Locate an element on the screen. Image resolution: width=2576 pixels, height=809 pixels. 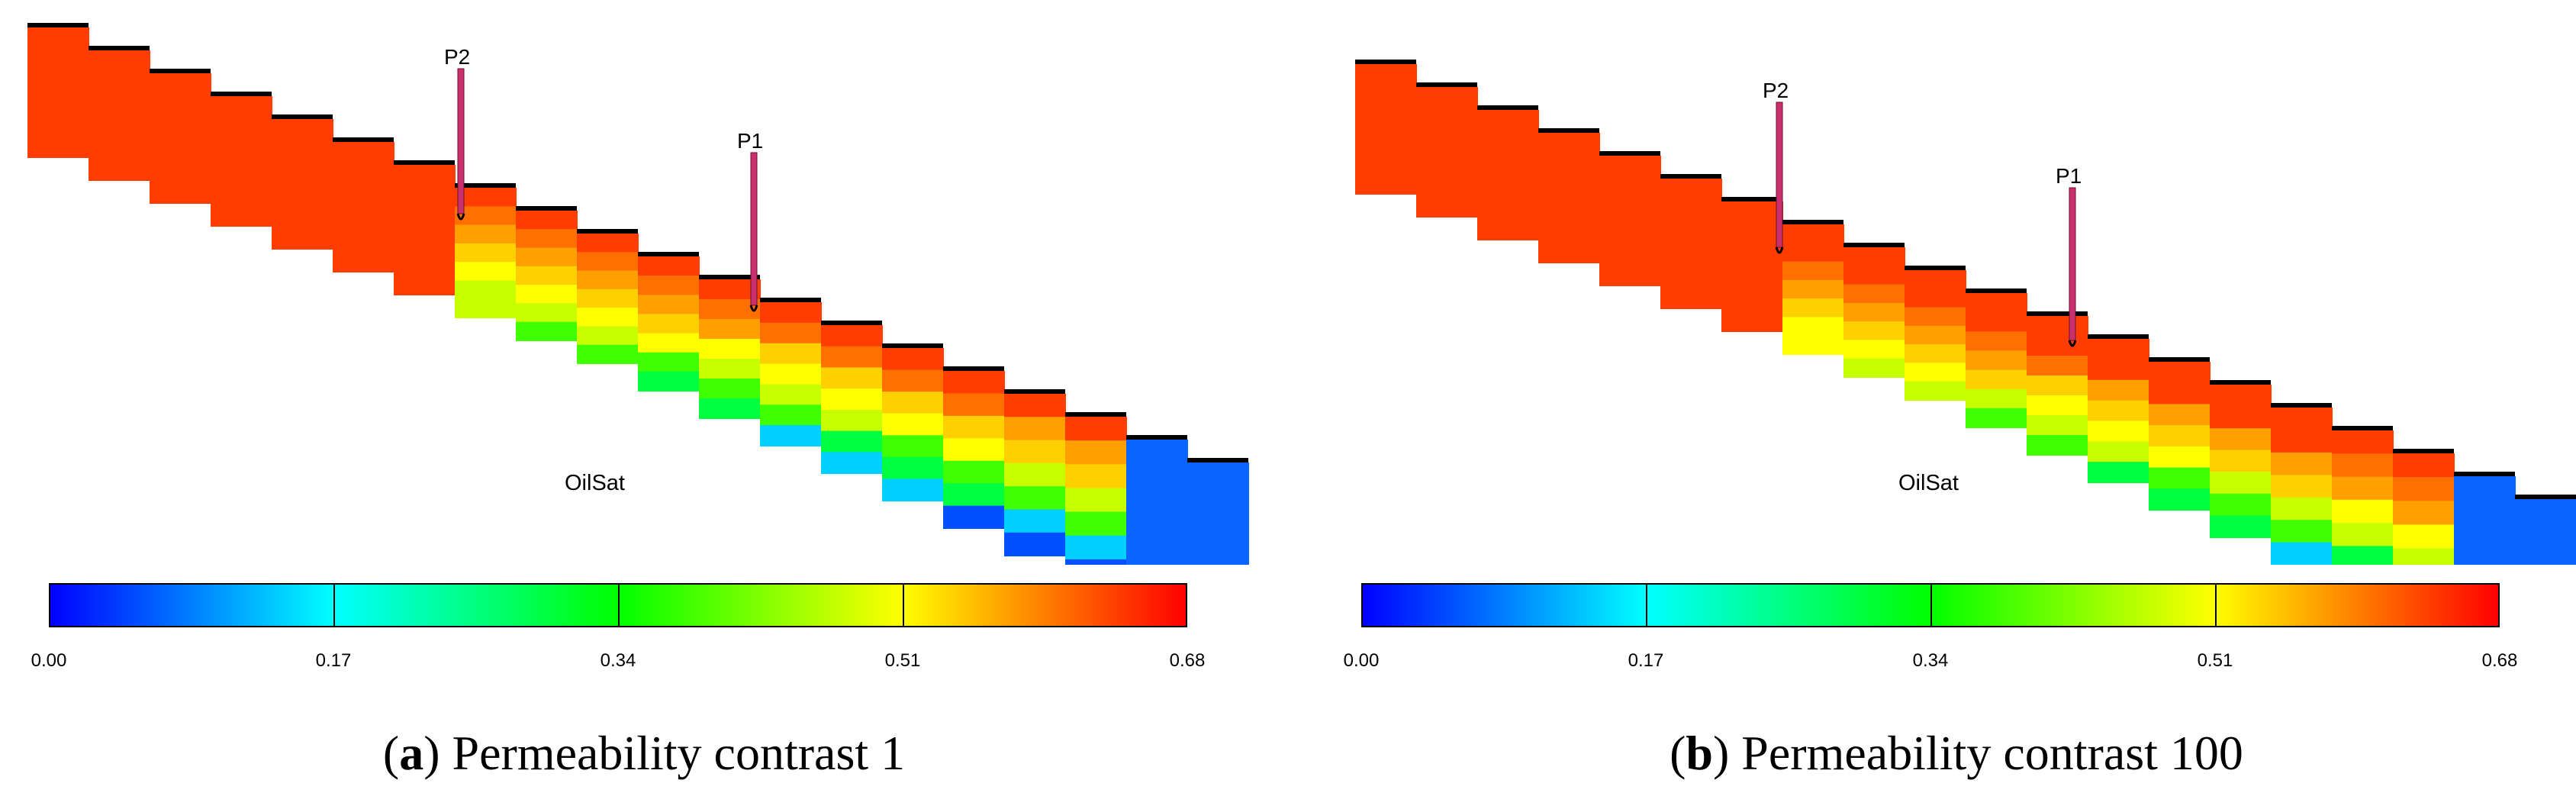
colorbar-tick-line is located at coordinates (1646, 605).